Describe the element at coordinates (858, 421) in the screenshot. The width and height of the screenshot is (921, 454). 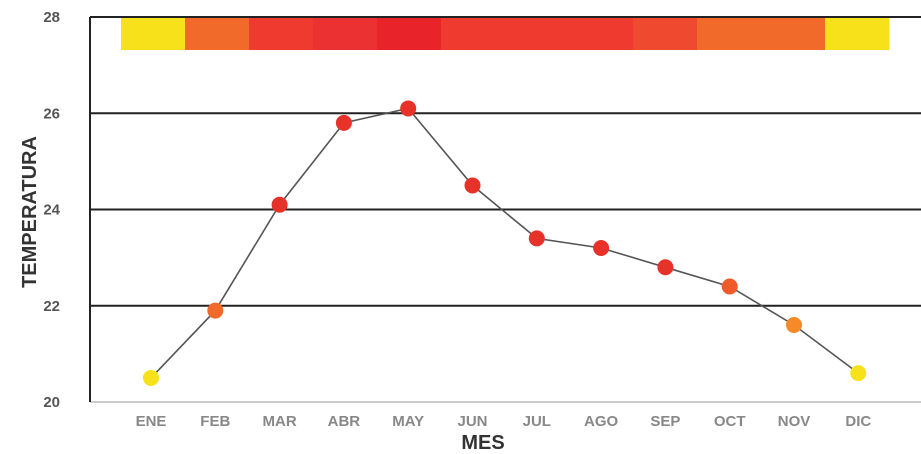
I see `x-tick-dic: DIC` at that location.